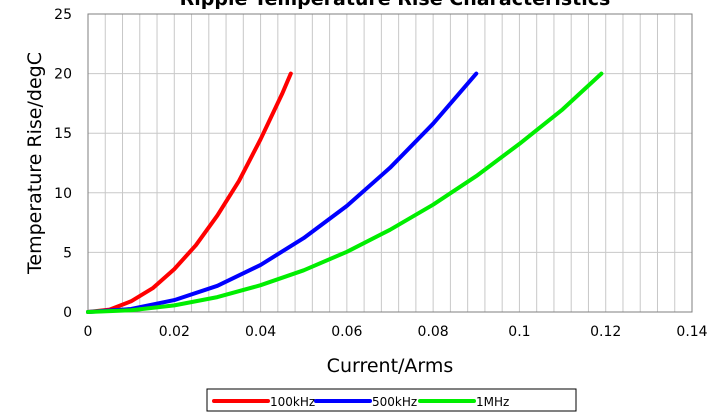 Image resolution: width=715 pixels, height=412 pixels. What do you see at coordinates (263, 402) in the screenshot?
I see `legend-item-100kHz: 100kHz` at bounding box center [263, 402].